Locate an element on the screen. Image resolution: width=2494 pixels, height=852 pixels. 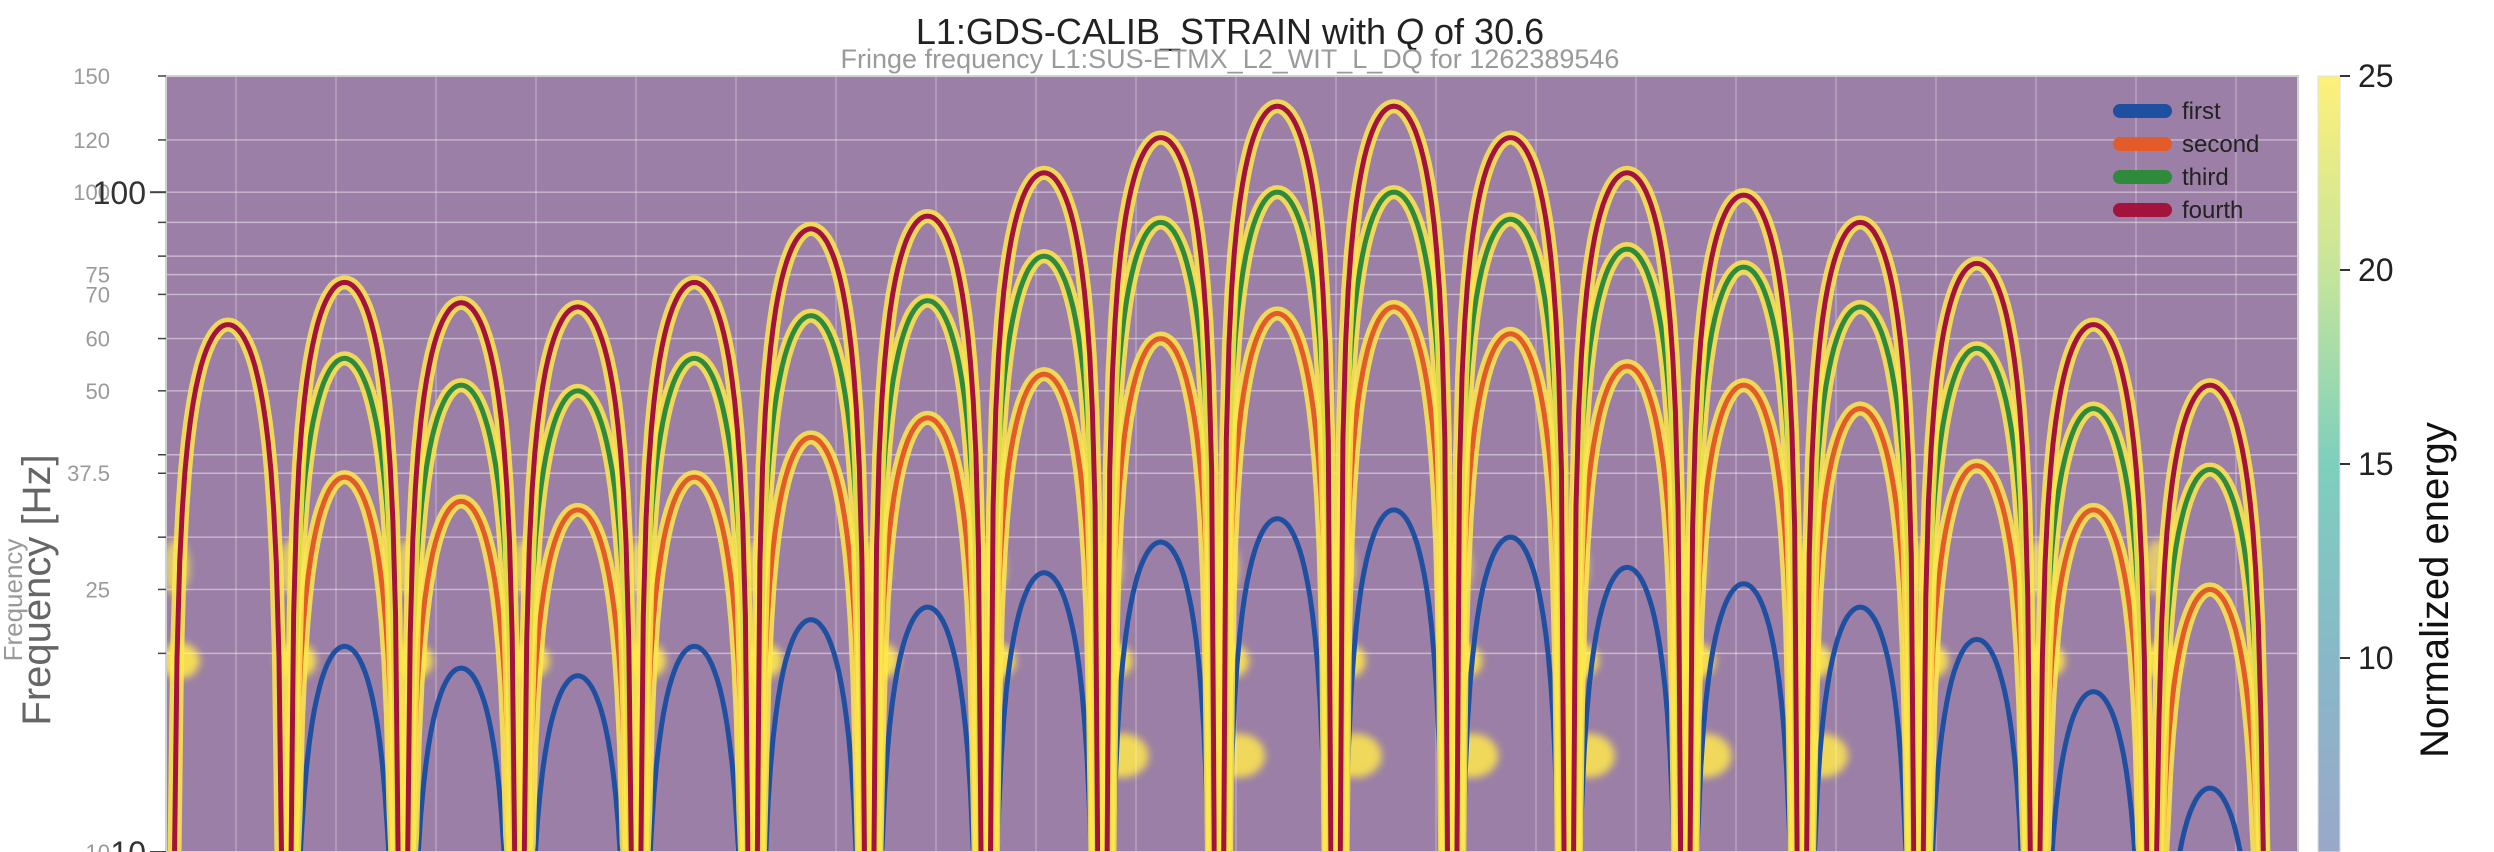
colorbar-tick-label: 15 is located at coordinates (2376, 464).